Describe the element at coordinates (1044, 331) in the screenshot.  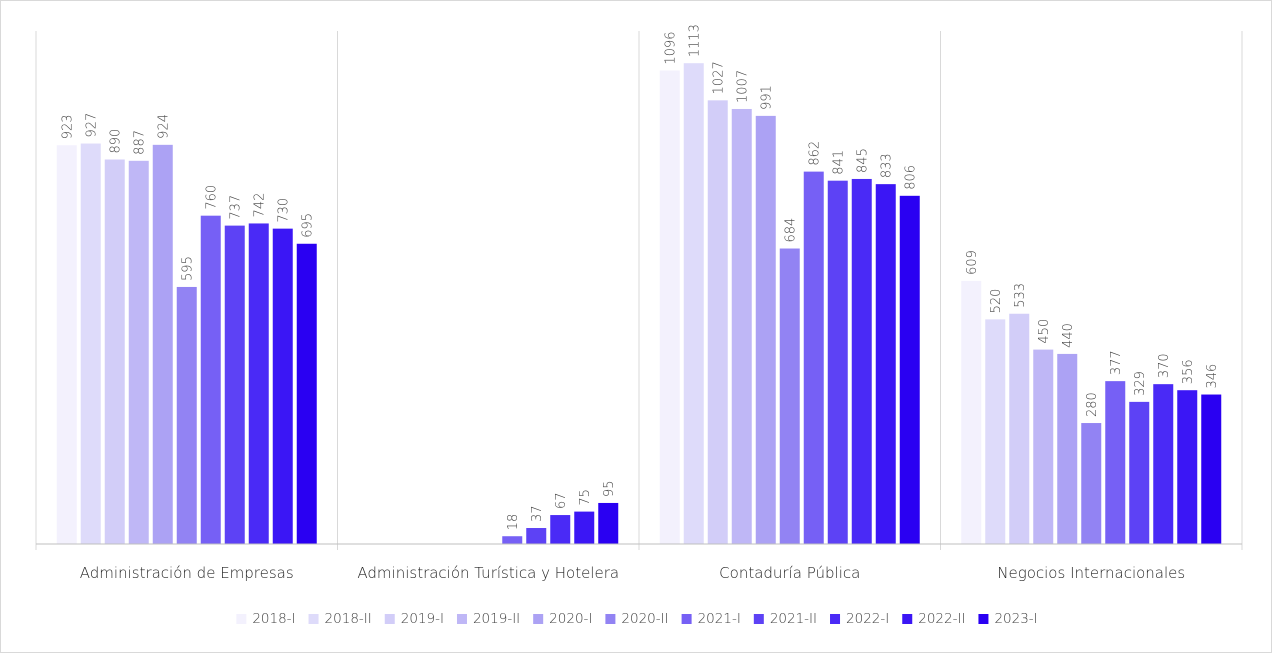
I see `data-label: 450` at that location.